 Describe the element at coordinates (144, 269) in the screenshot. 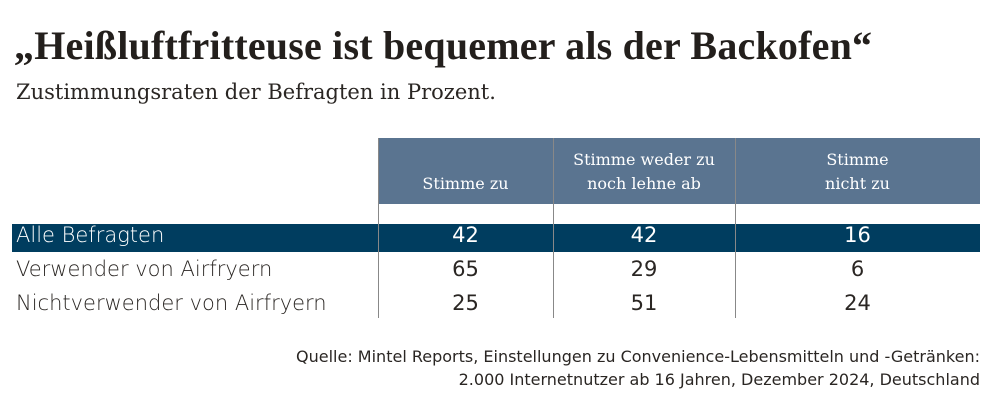

I see `row-label: Verwender von Airfryern` at that location.